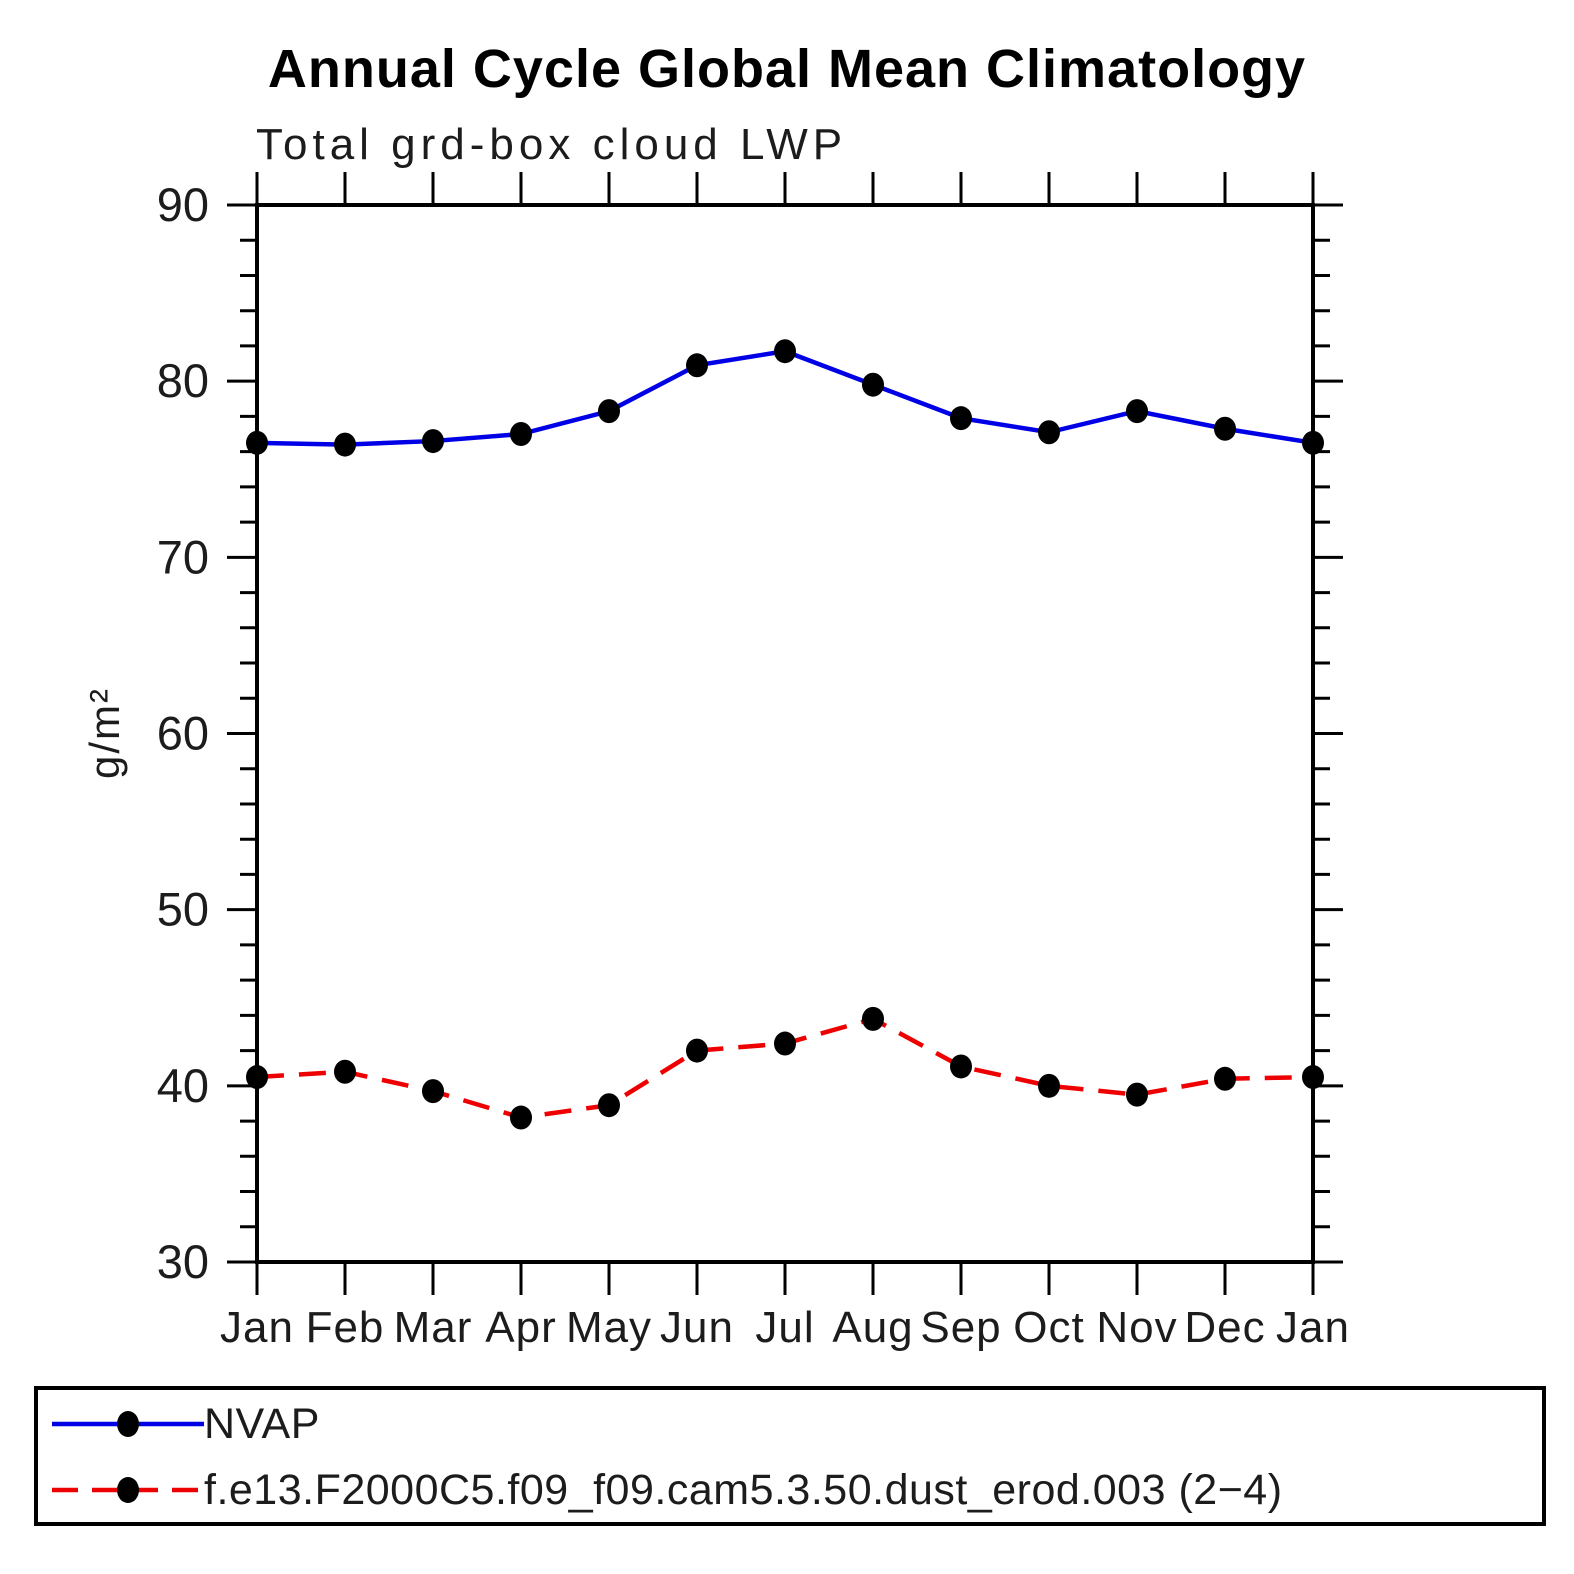 The height and width of the screenshot is (1574, 1574). What do you see at coordinates (183, 1085) in the screenshot?
I see `y-tick-label: 40` at bounding box center [183, 1085].